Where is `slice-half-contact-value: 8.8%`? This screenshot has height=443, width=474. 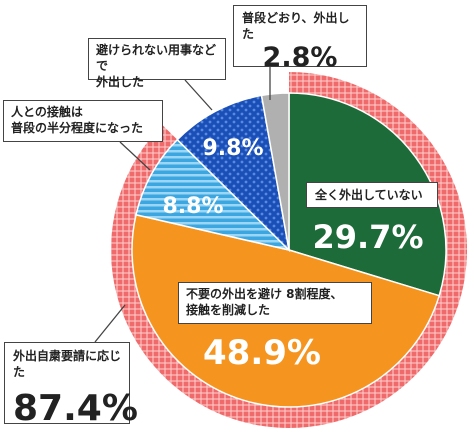 slice-half-contact-value: 8.8% is located at coordinates (192, 206).